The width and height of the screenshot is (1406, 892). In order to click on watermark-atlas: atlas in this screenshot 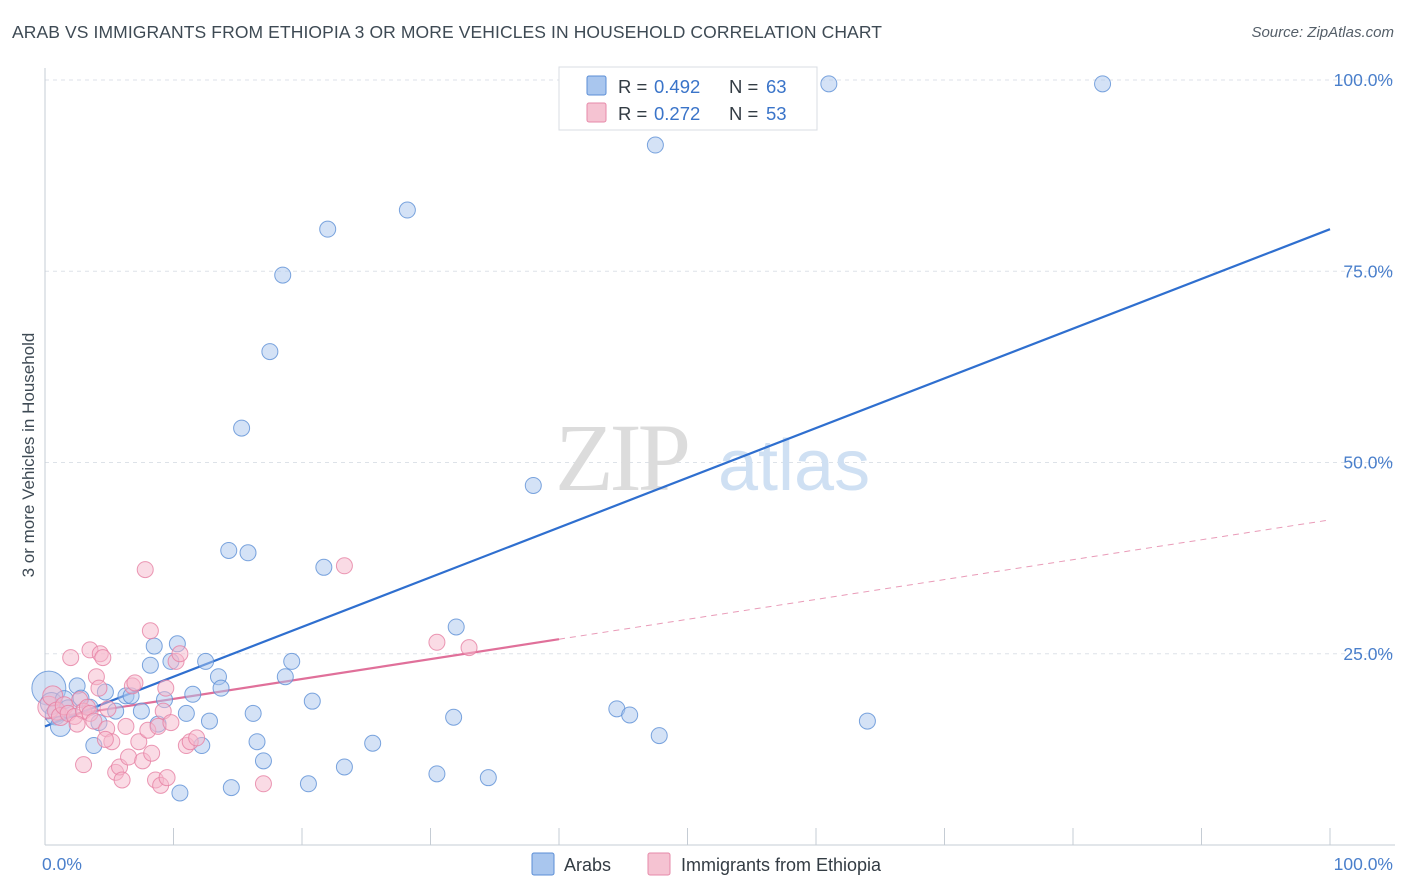, I will do `click(794, 466)`.